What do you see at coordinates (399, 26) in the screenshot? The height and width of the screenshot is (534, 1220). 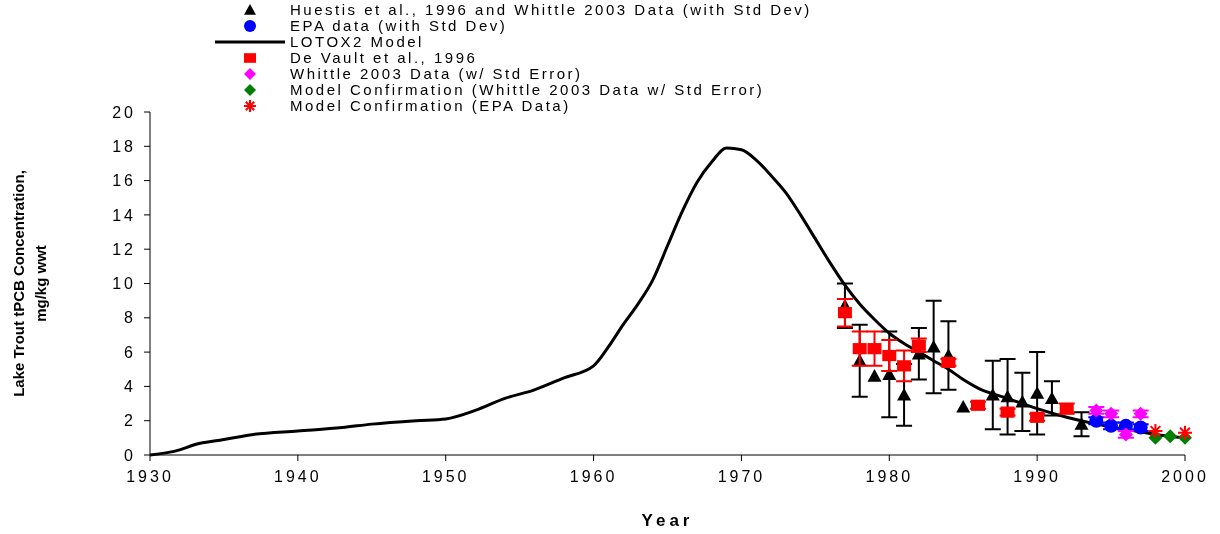 I see `legend-label: EPA data (with Std Dev)` at bounding box center [399, 26].